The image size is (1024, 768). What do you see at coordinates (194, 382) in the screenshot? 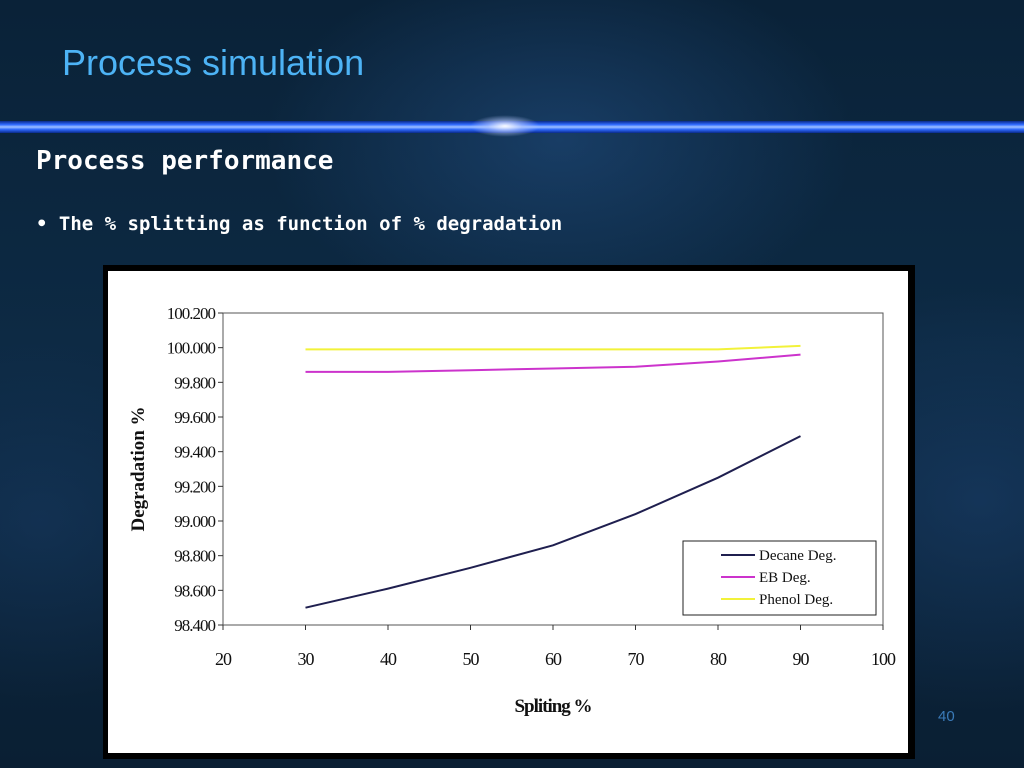
I see `y-tick-label: 99.800` at bounding box center [194, 382].